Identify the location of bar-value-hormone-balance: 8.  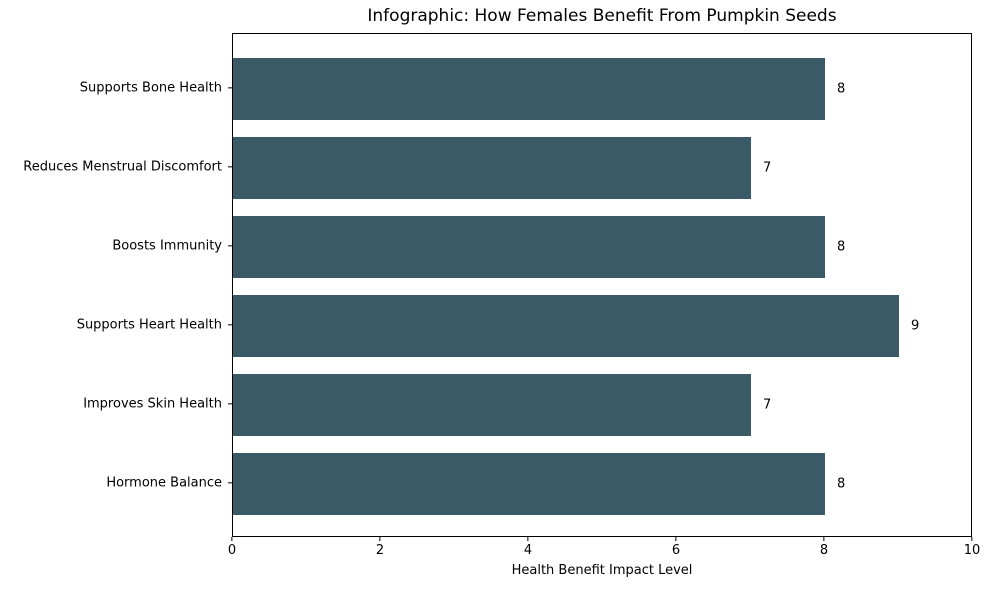
(841, 484).